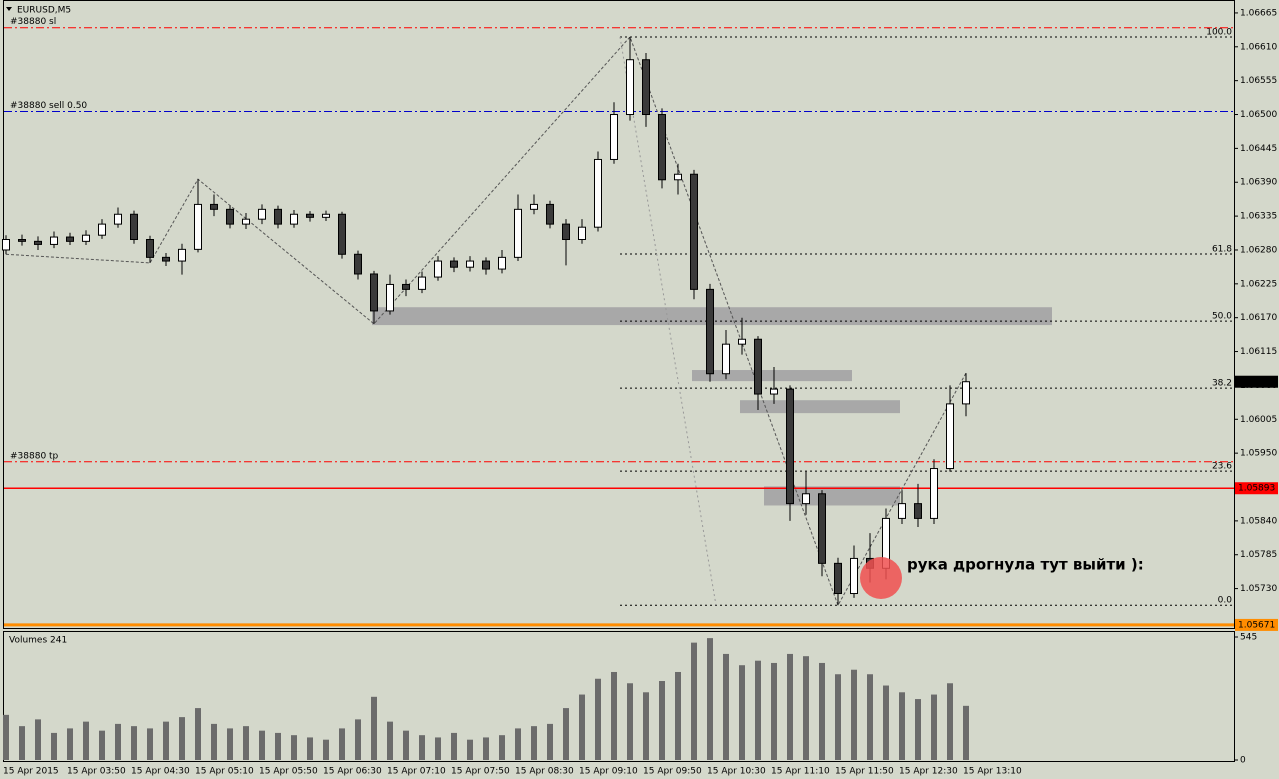 This screenshot has height=779, width=1279. I want to click on y-tick-label: 1.06555, so click(1258, 81).